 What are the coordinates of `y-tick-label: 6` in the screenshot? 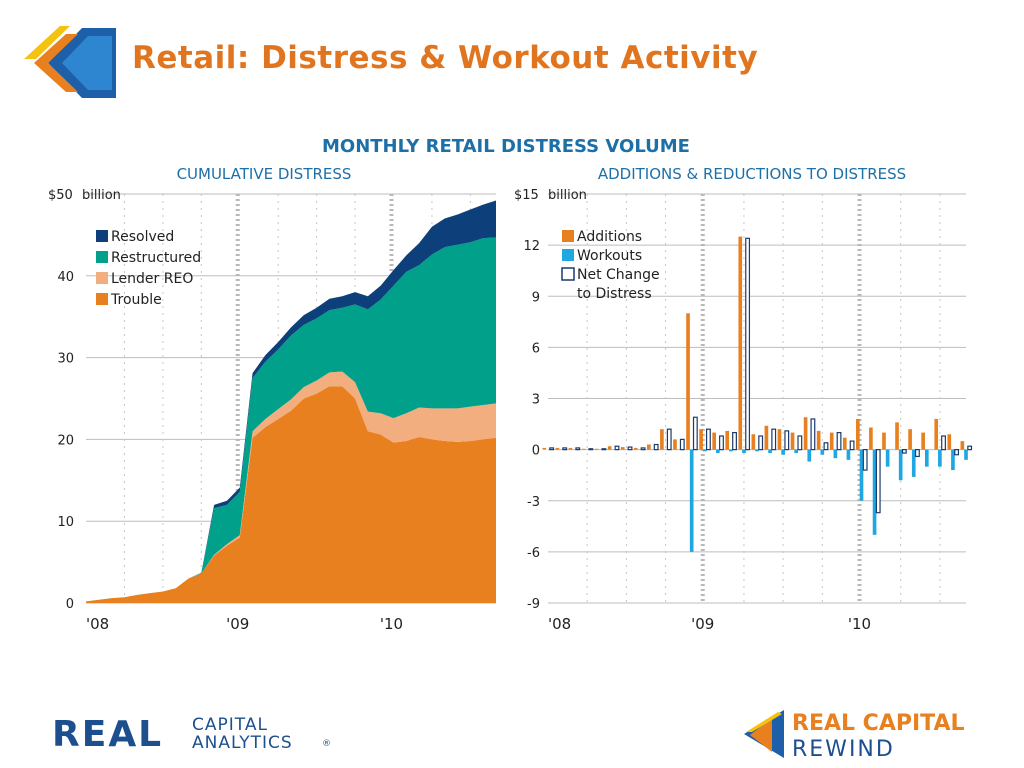 It's located at (536, 348).